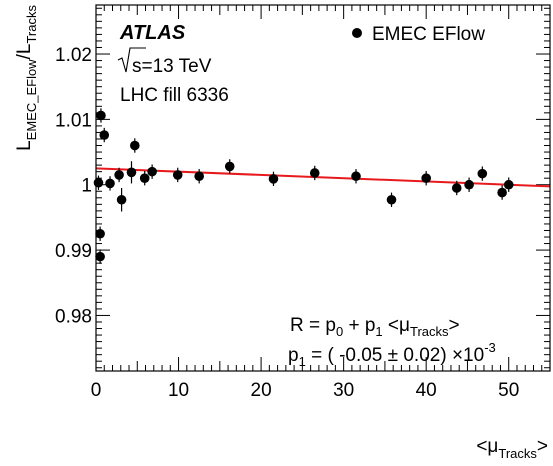 This screenshot has height=466, width=553. What do you see at coordinates (73, 120) in the screenshot?
I see `y-tick-label: 1.01` at bounding box center [73, 120].